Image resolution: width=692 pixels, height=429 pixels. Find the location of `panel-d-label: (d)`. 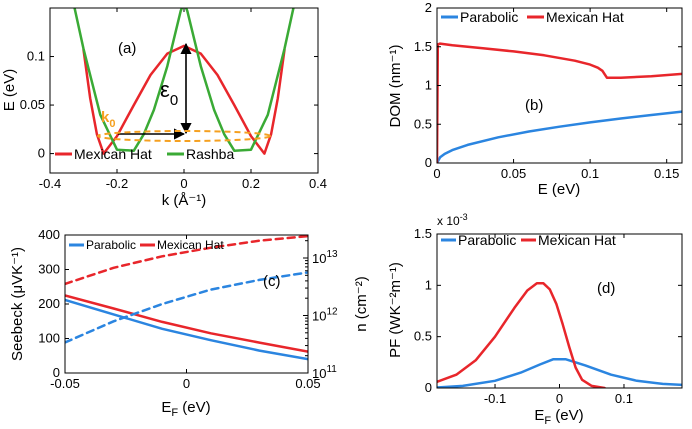

panel-d-label: (d) is located at coordinates (606, 288).